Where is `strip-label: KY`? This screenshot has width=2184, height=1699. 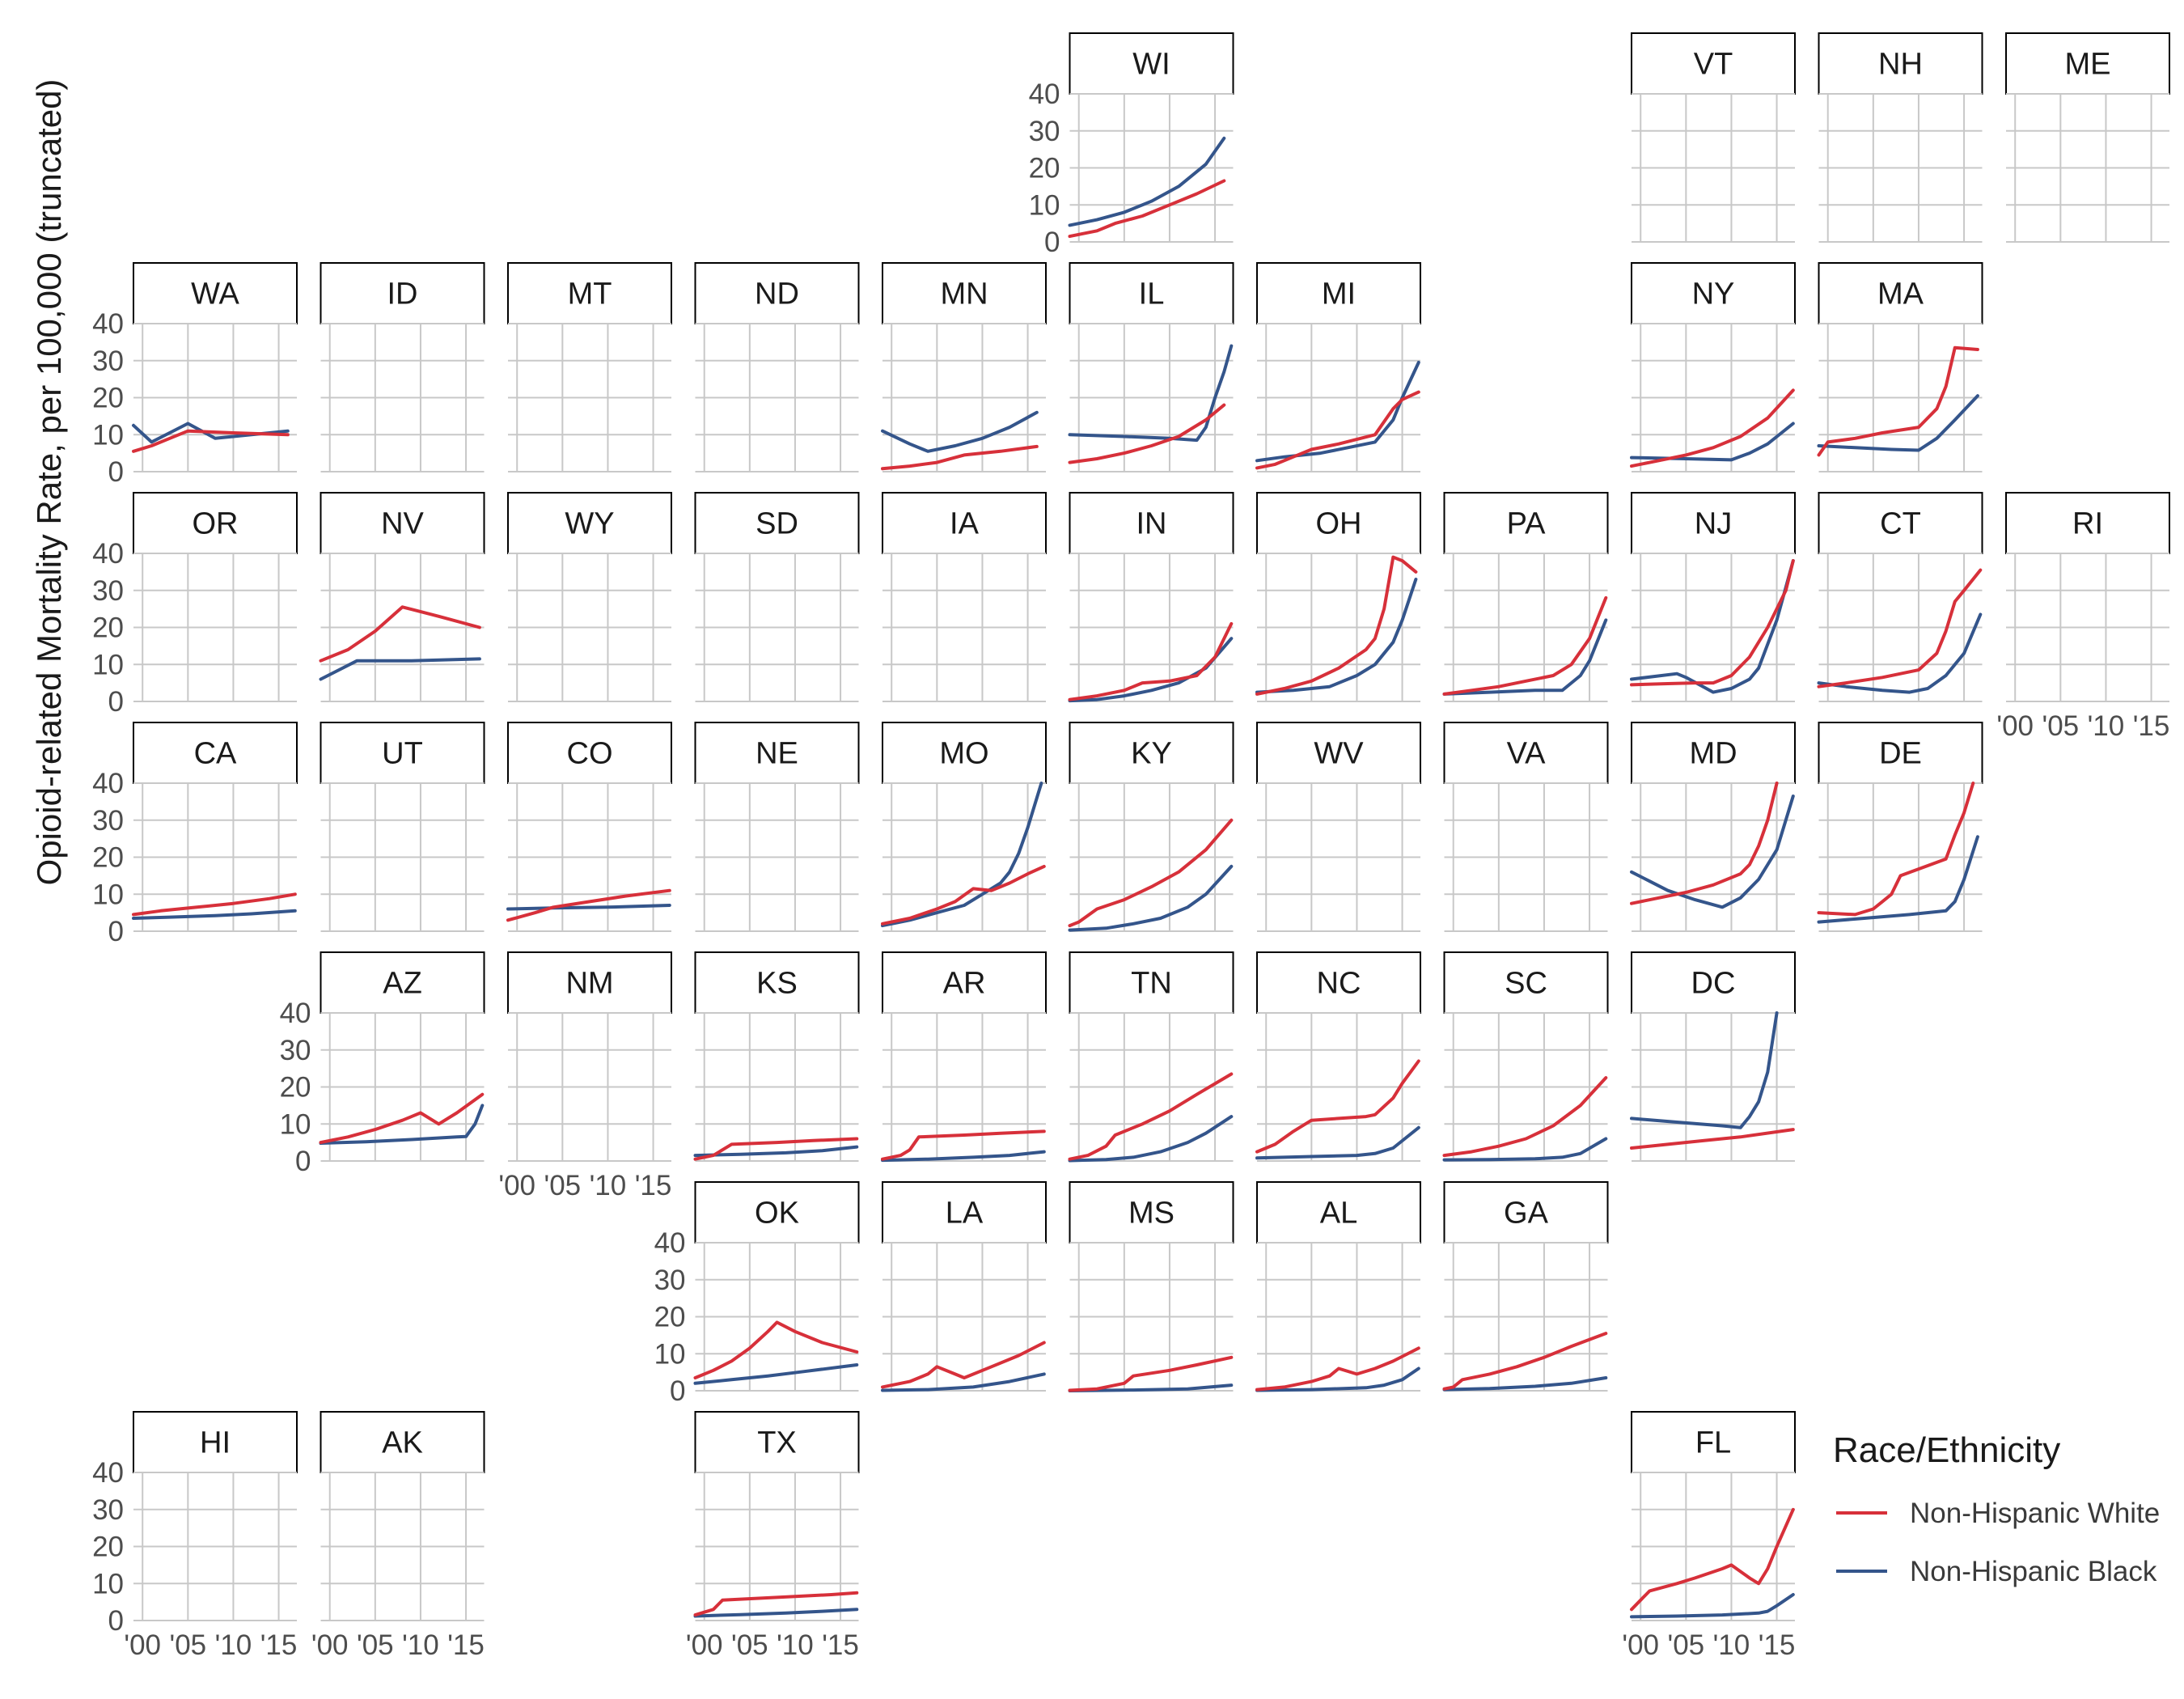 strip-label: KY is located at coordinates (1151, 754).